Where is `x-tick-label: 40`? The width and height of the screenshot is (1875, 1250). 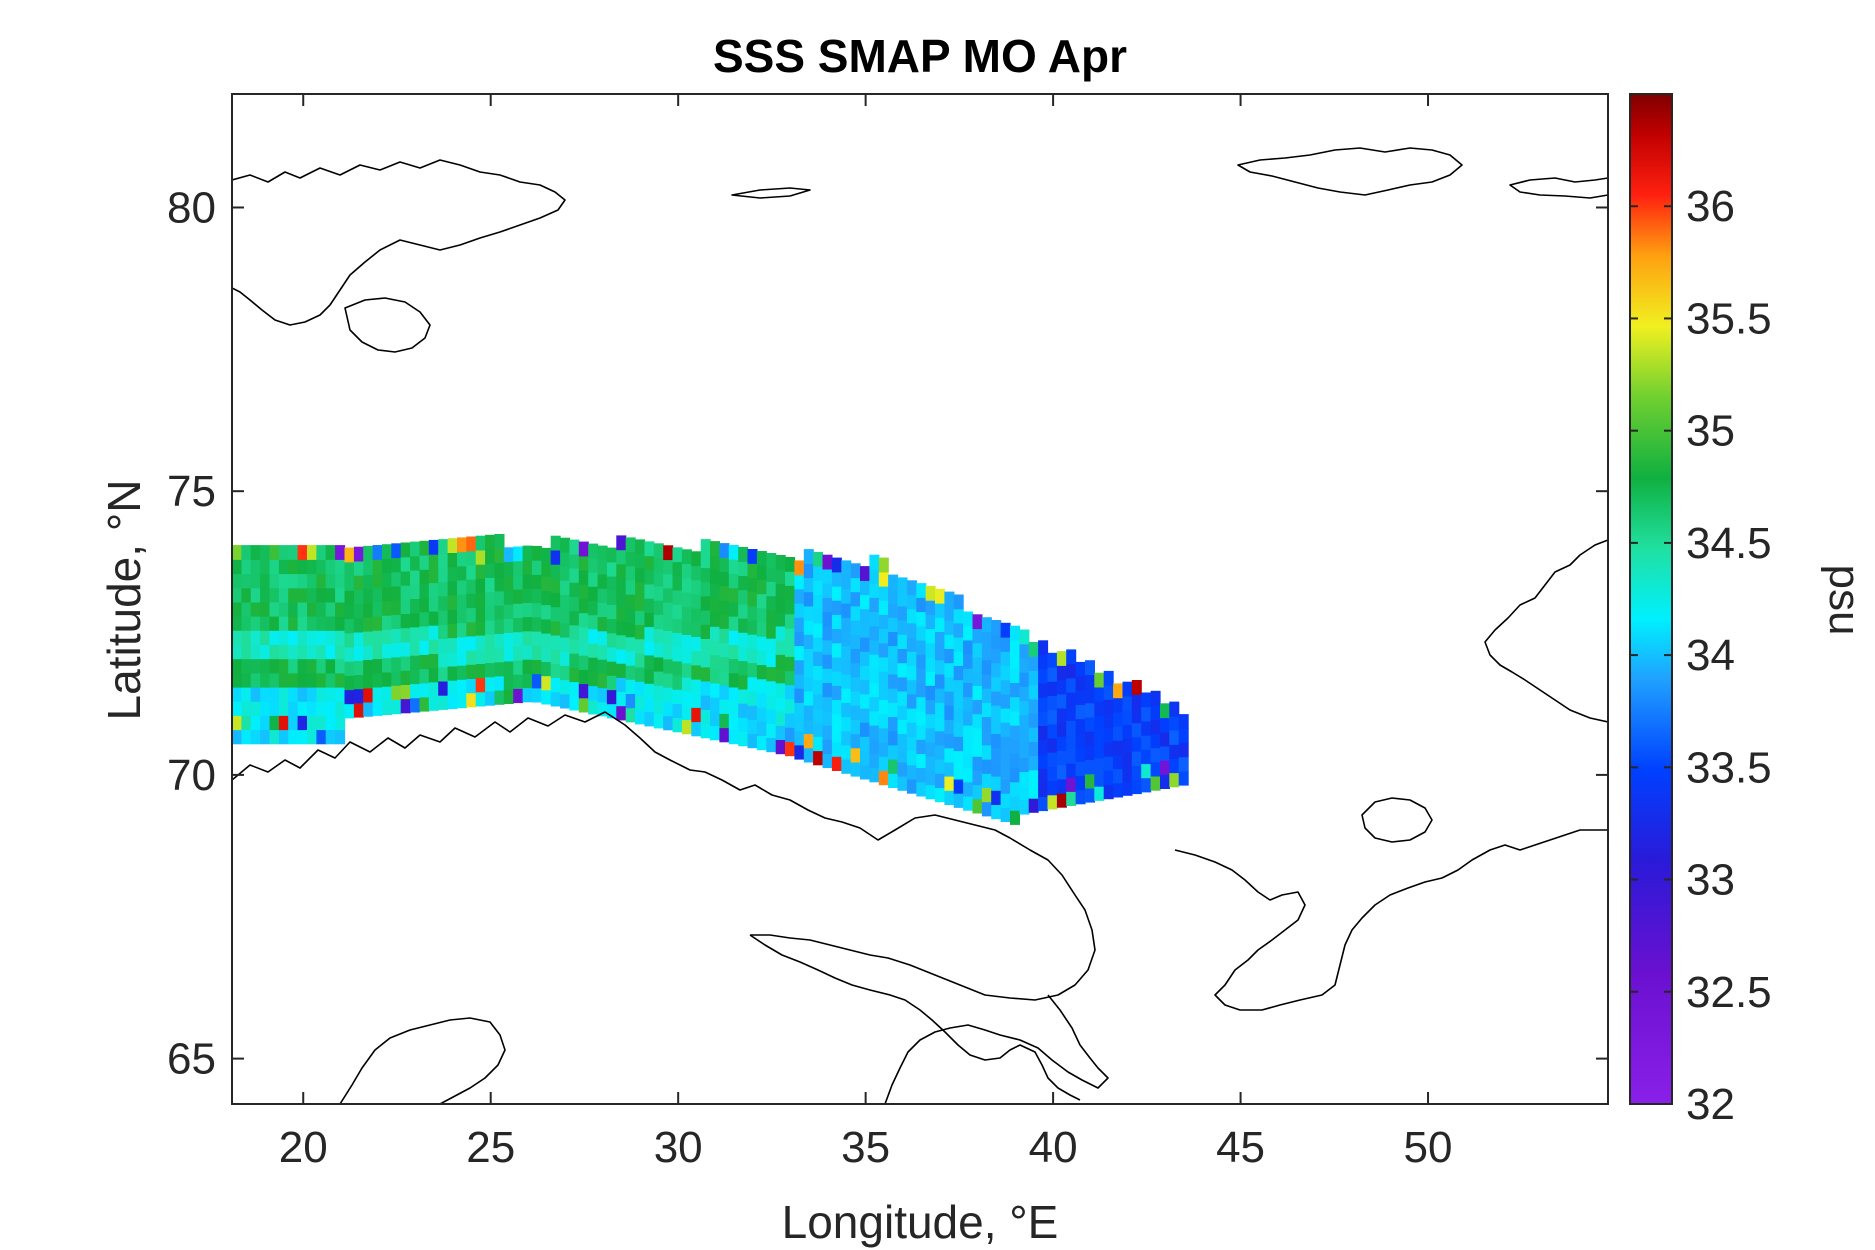
x-tick-label: 40 is located at coordinates (1053, 1147).